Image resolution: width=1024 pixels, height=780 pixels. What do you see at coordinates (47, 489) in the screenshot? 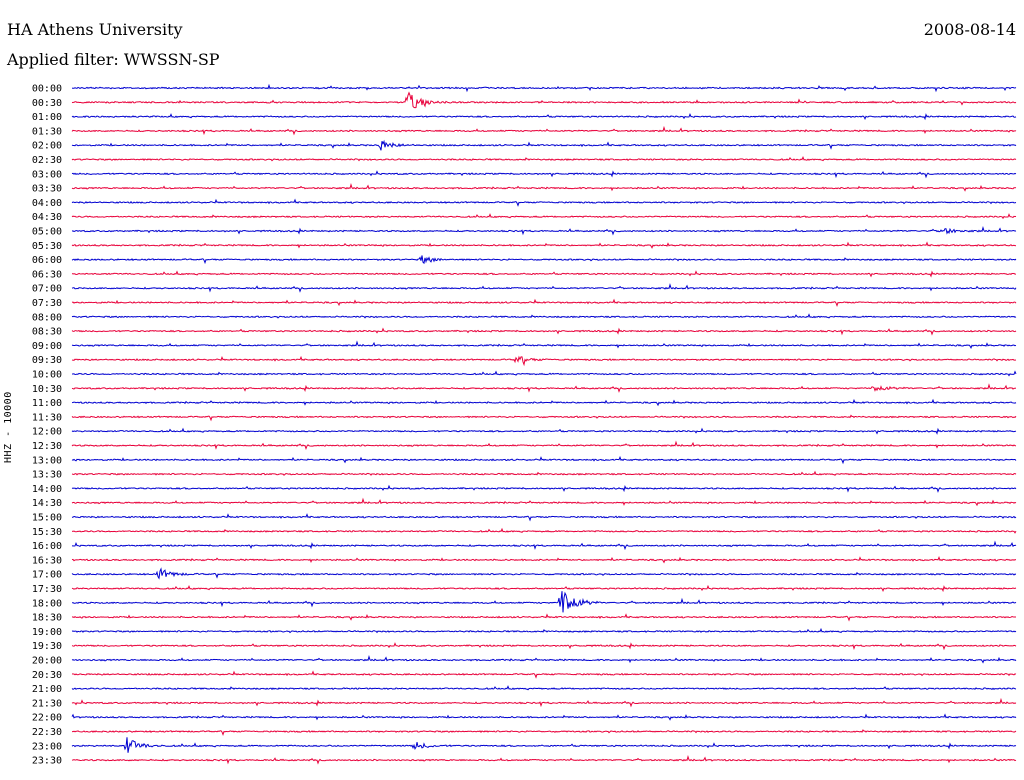
I see `time-label: 14:00` at bounding box center [47, 489].